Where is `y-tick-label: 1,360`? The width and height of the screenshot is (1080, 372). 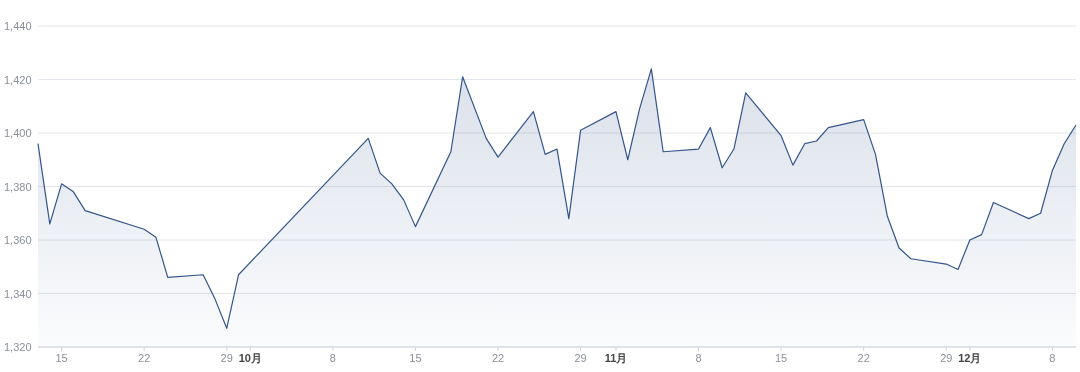
y-tick-label: 1,360 is located at coordinates (18, 240).